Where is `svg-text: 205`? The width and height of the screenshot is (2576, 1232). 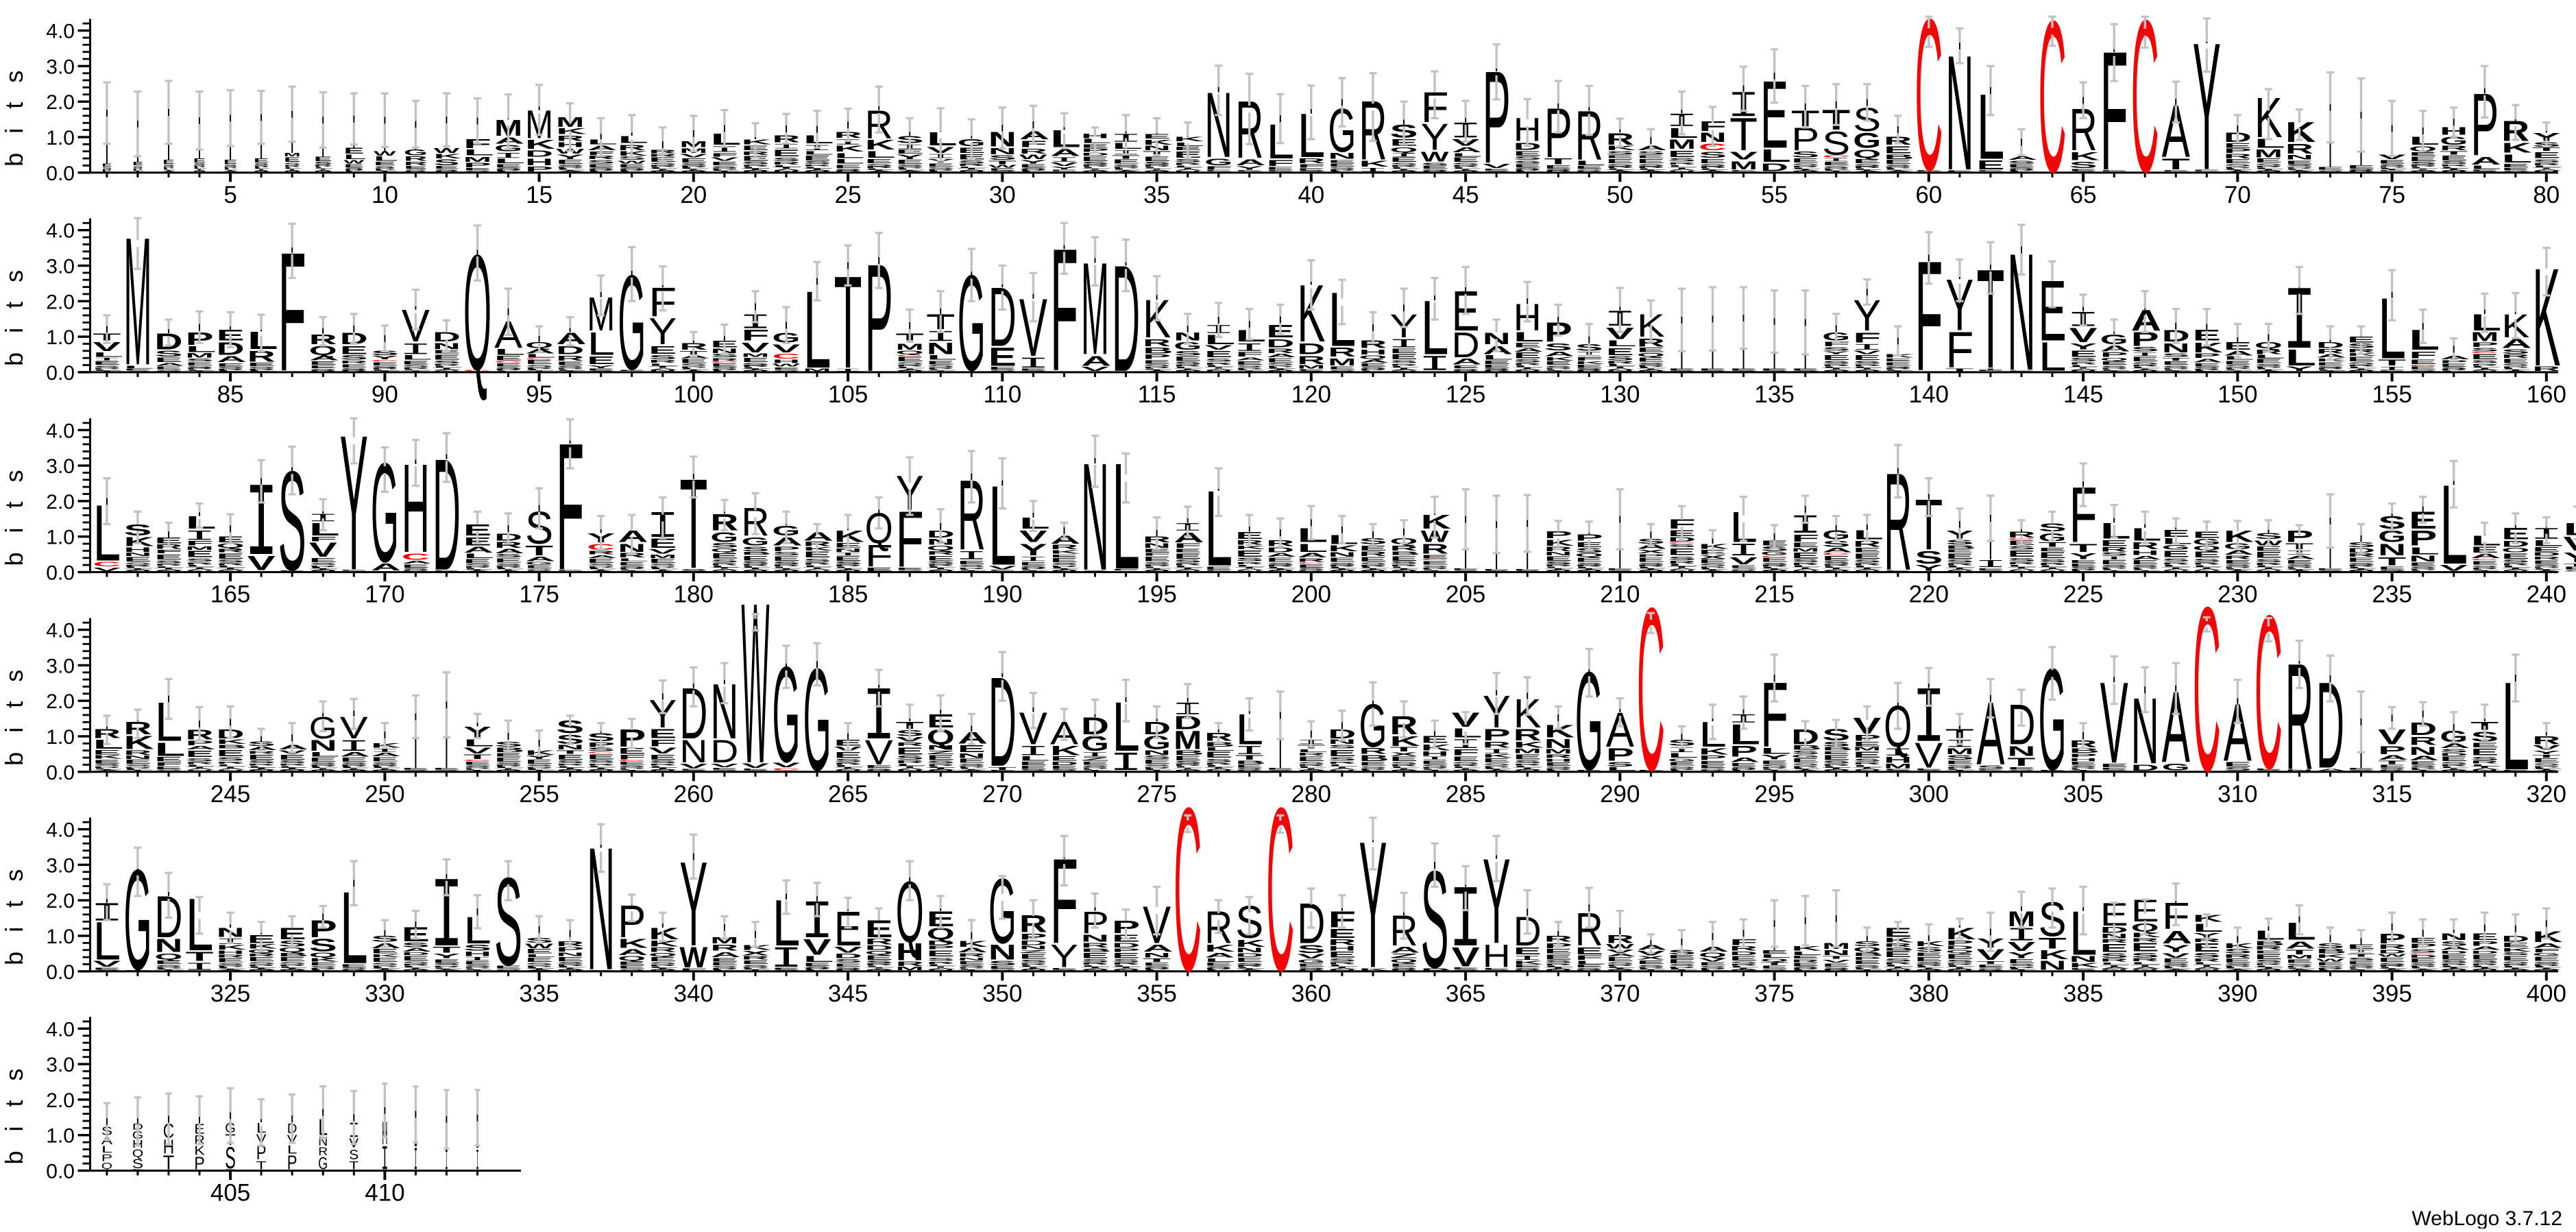
svg-text: 205 is located at coordinates (1465, 594).